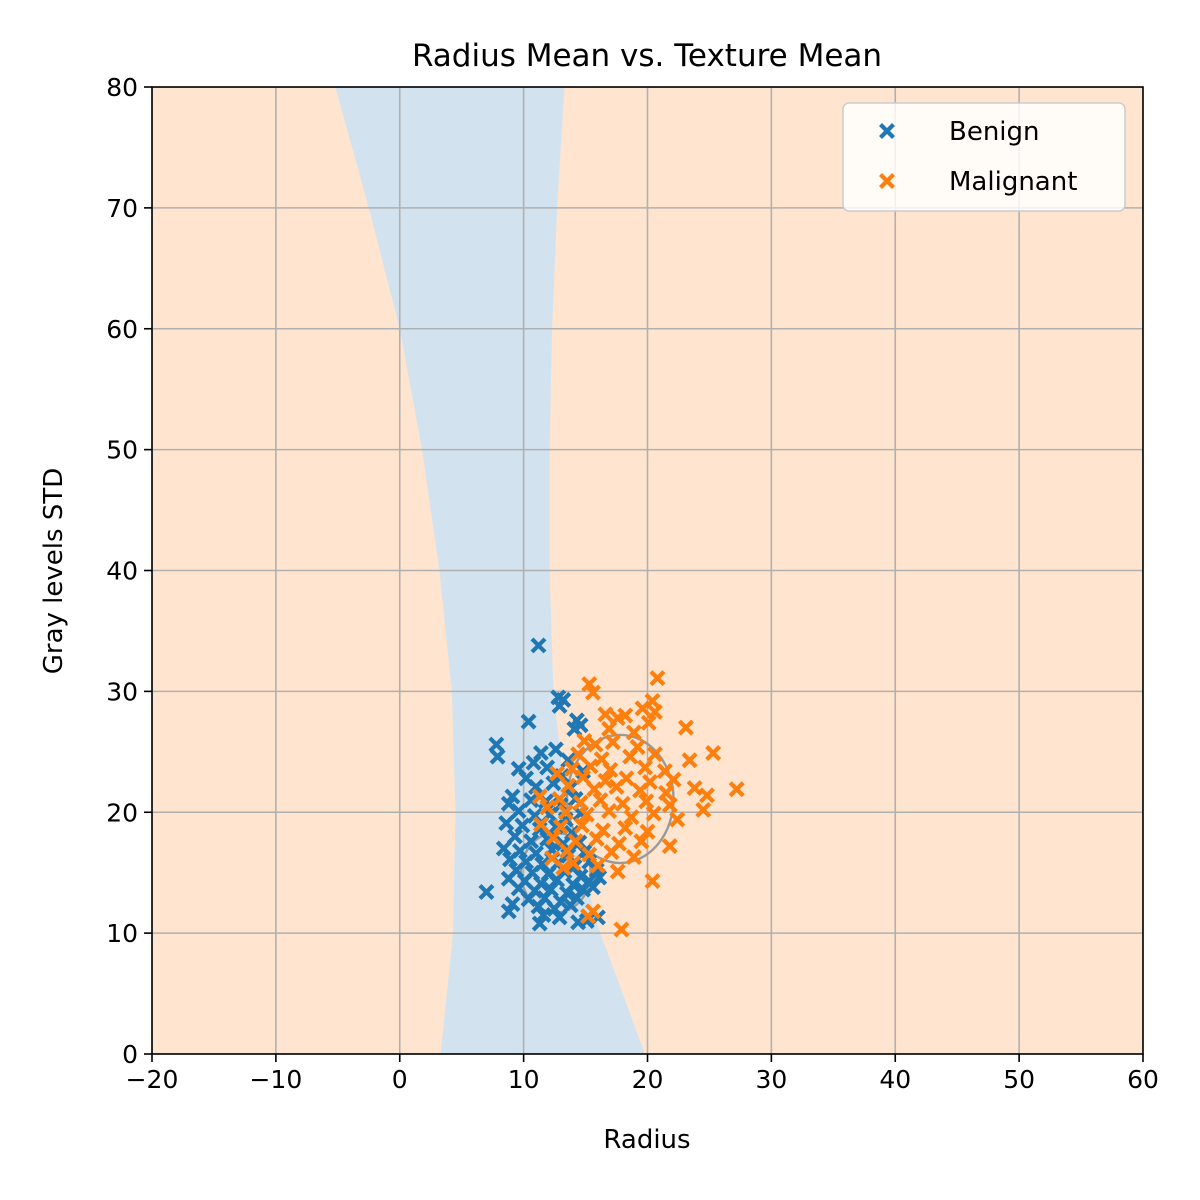 The height and width of the screenshot is (1200, 1200). What do you see at coordinates (771, 1079) in the screenshot?
I see `x-tick-label: 30` at bounding box center [771, 1079].